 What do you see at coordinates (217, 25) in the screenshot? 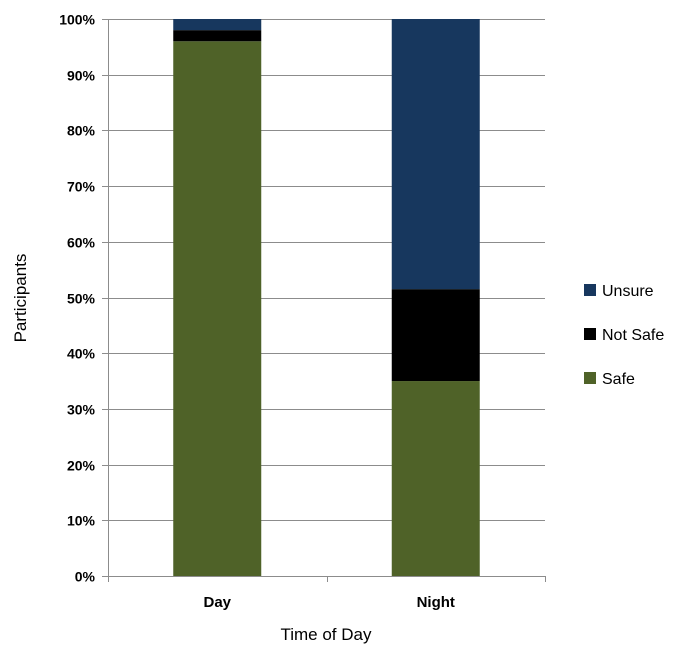
I see `bar-day-unsure` at bounding box center [217, 25].